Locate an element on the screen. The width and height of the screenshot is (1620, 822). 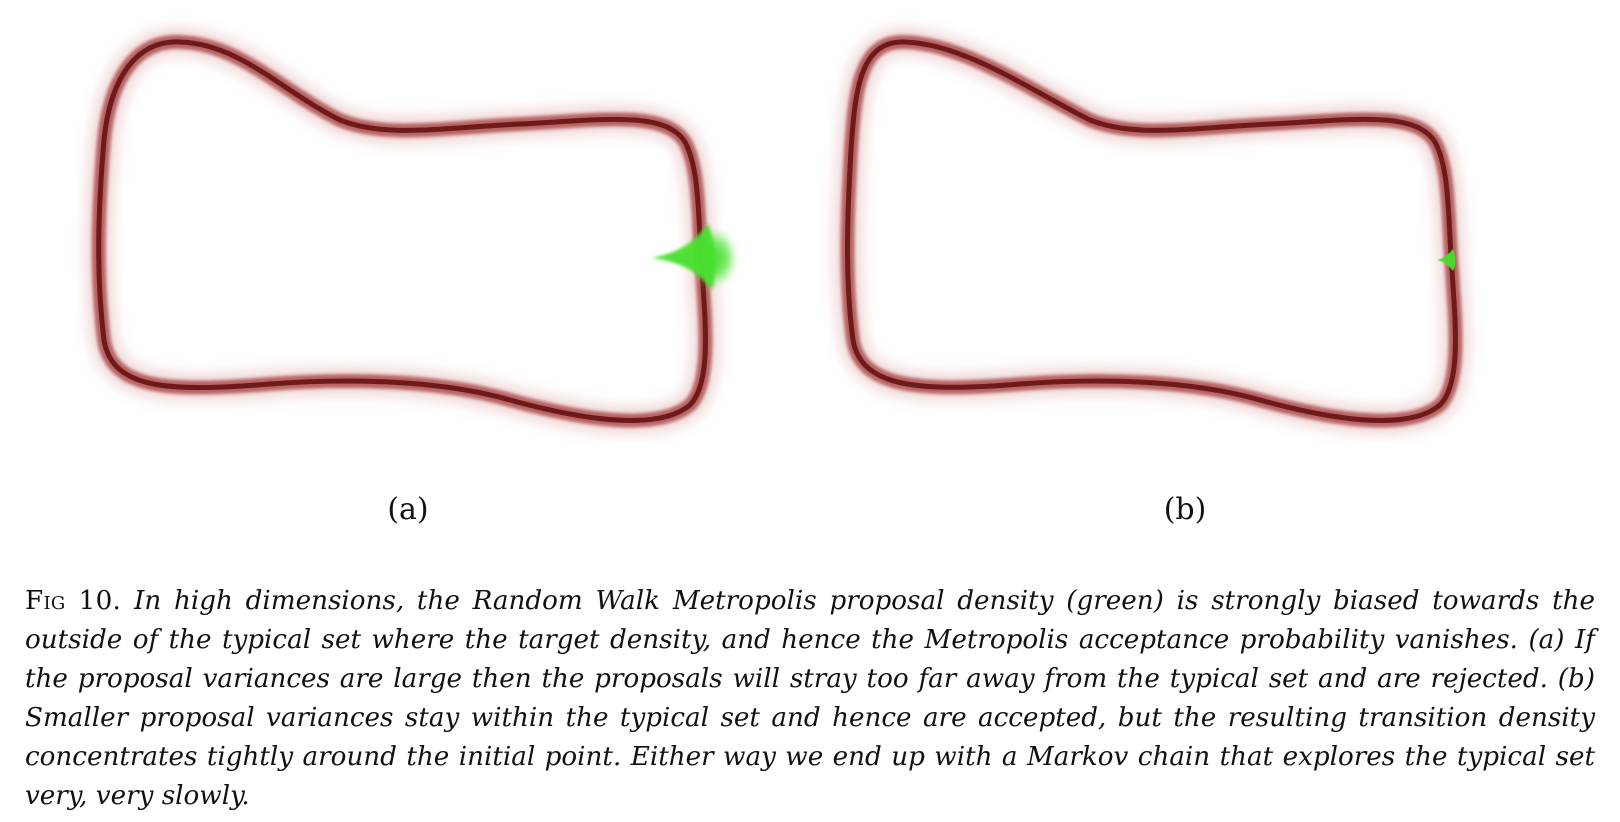
proposal-density-b is located at coordinates (1446, 260).